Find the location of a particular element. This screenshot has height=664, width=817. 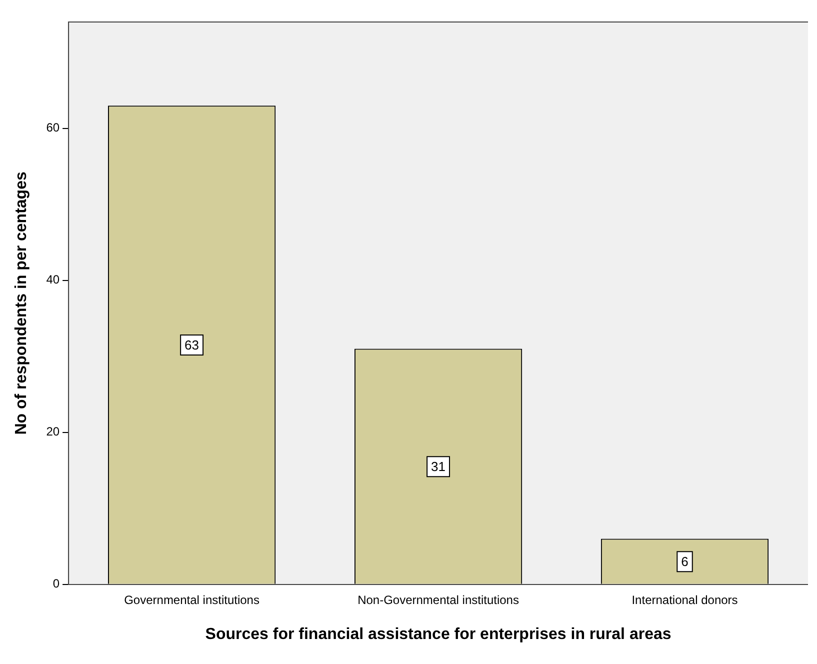

x-tick-label: Governmental institutions is located at coordinates (192, 599).